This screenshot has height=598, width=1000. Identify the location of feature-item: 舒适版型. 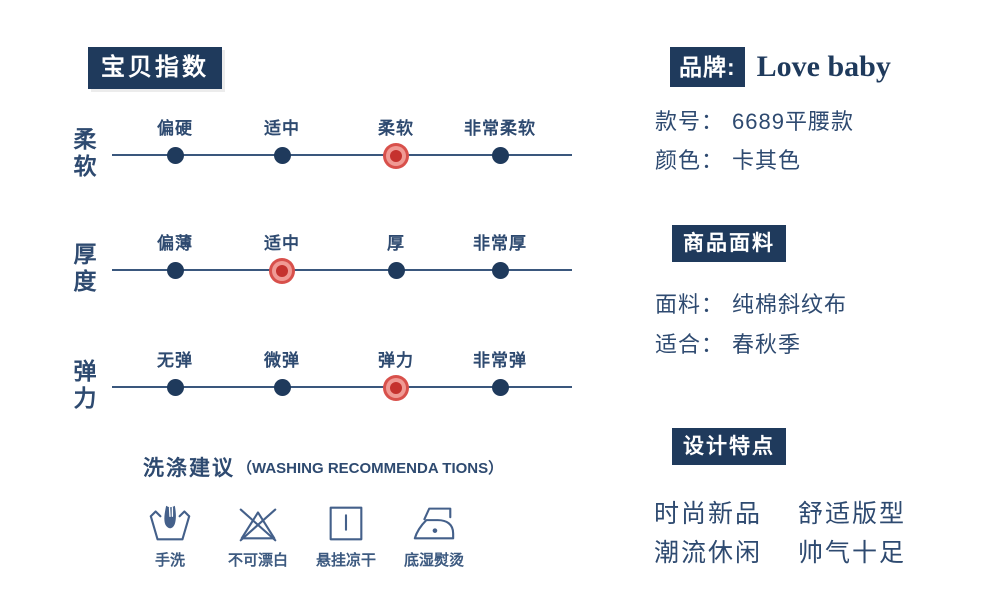
(852, 514).